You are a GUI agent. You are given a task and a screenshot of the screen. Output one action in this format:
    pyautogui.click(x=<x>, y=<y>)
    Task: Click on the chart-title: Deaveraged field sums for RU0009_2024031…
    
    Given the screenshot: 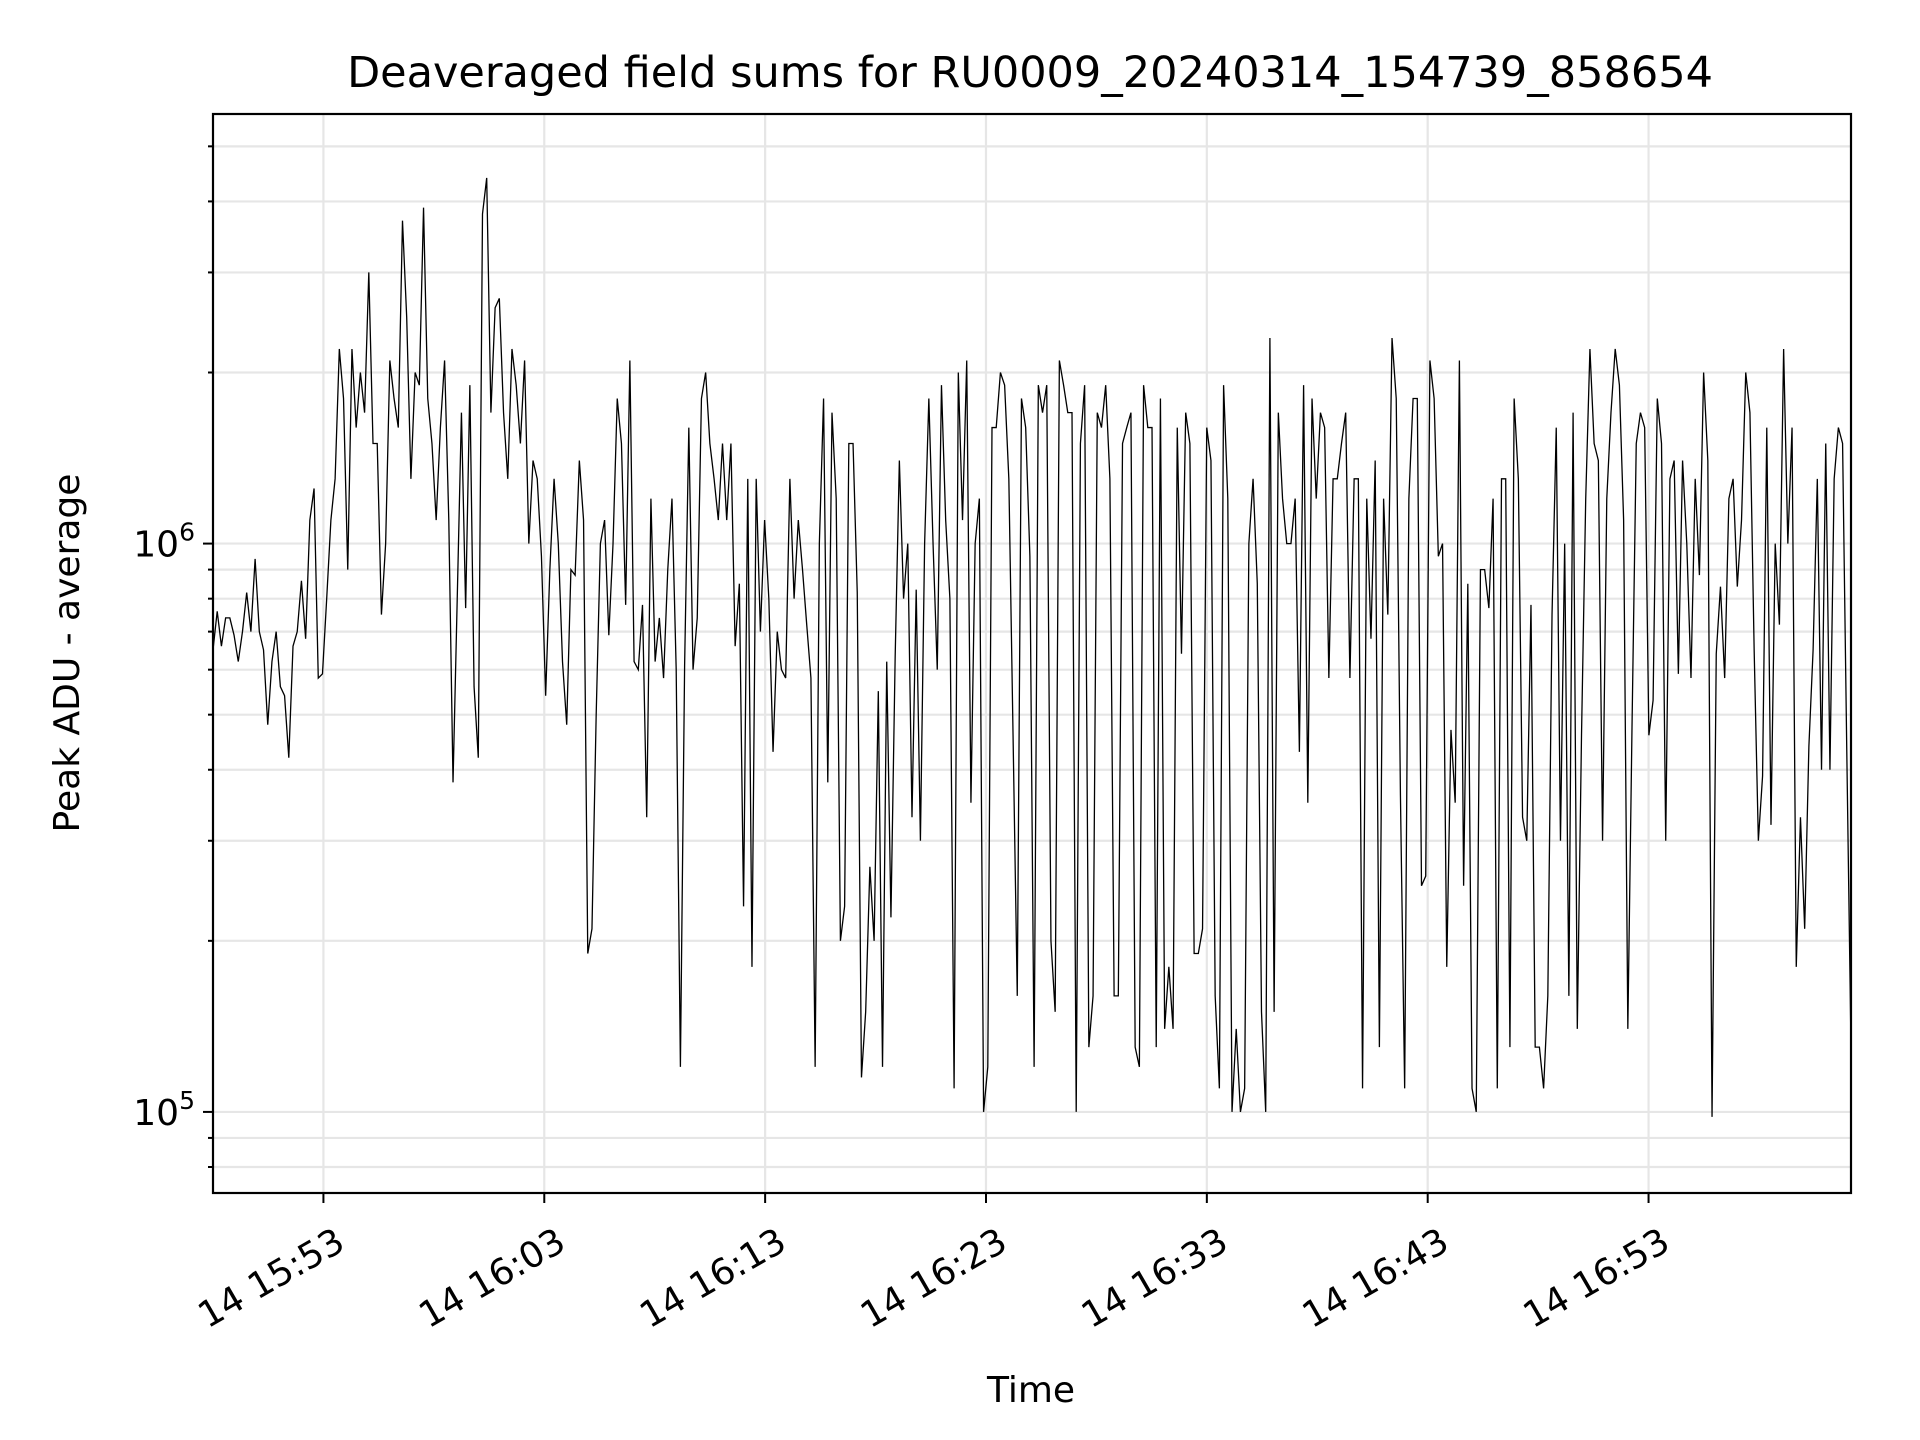 What is the action you would take?
    pyautogui.click(x=1030, y=73)
    